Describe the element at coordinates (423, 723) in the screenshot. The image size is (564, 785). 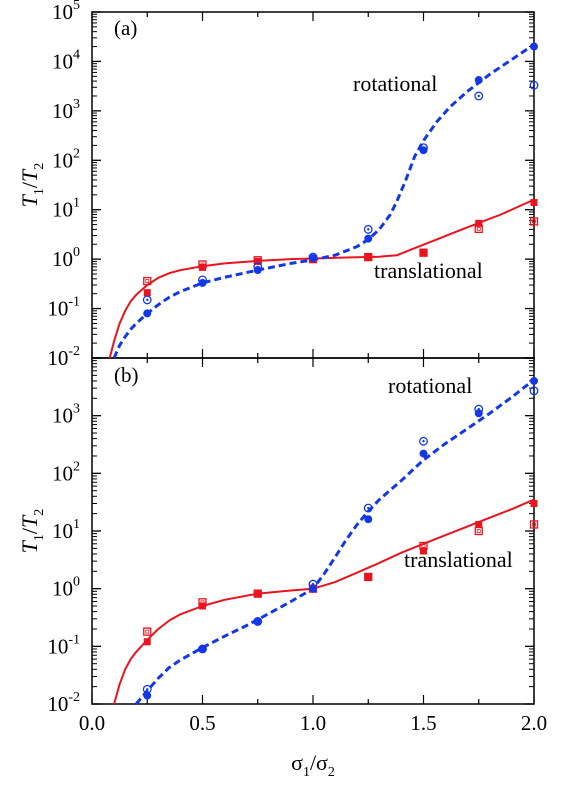
I see `x-tick-label: 1.5` at that location.